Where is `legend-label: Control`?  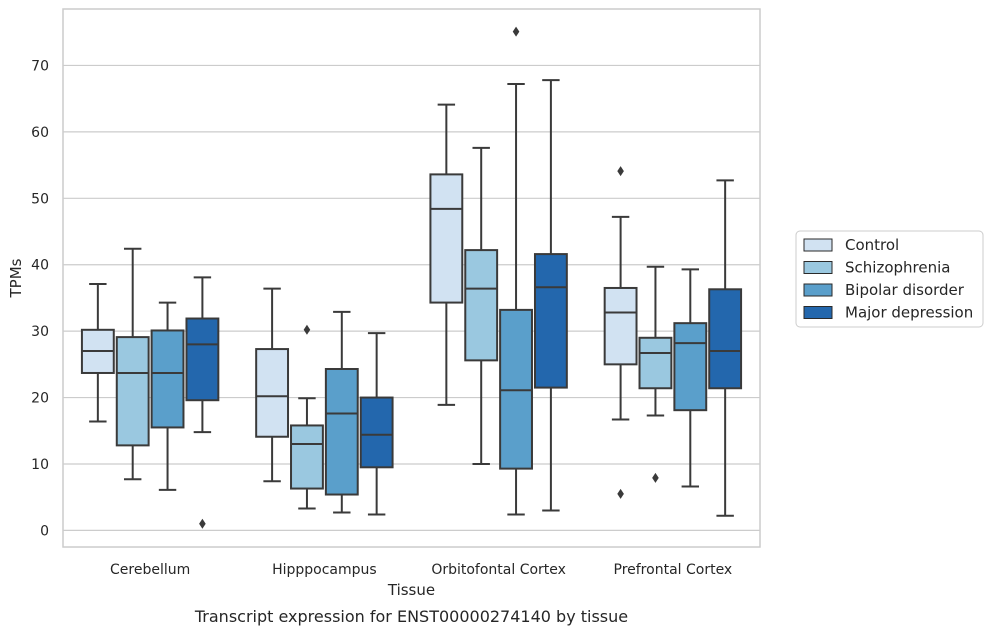
legend-label: Control is located at coordinates (872, 245).